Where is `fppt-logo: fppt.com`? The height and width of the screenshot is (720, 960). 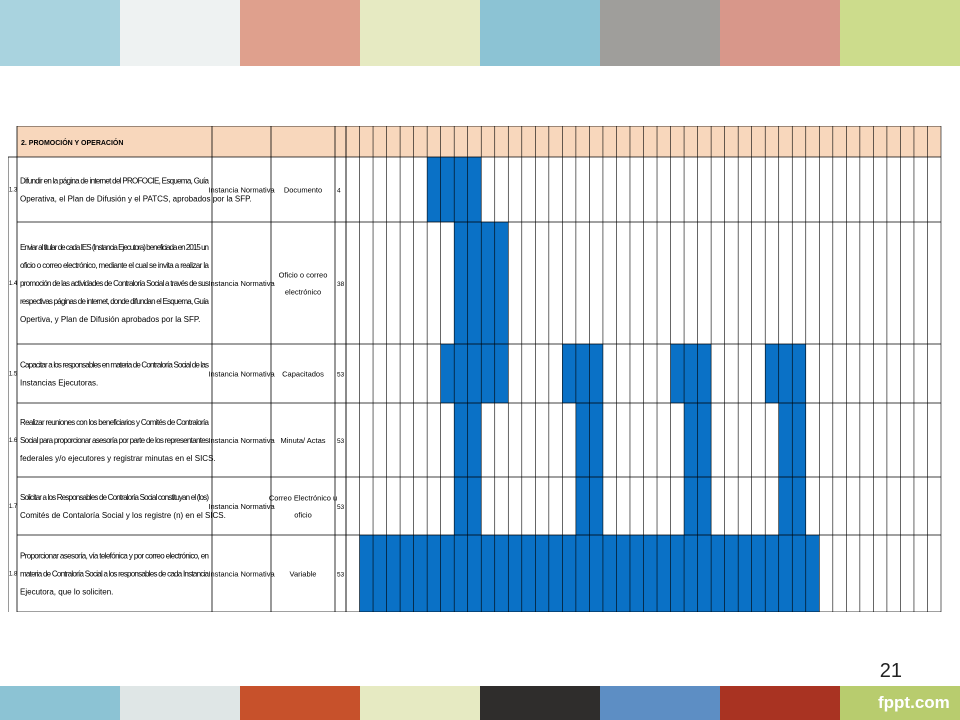 fppt-logo: fppt.com is located at coordinates (914, 703).